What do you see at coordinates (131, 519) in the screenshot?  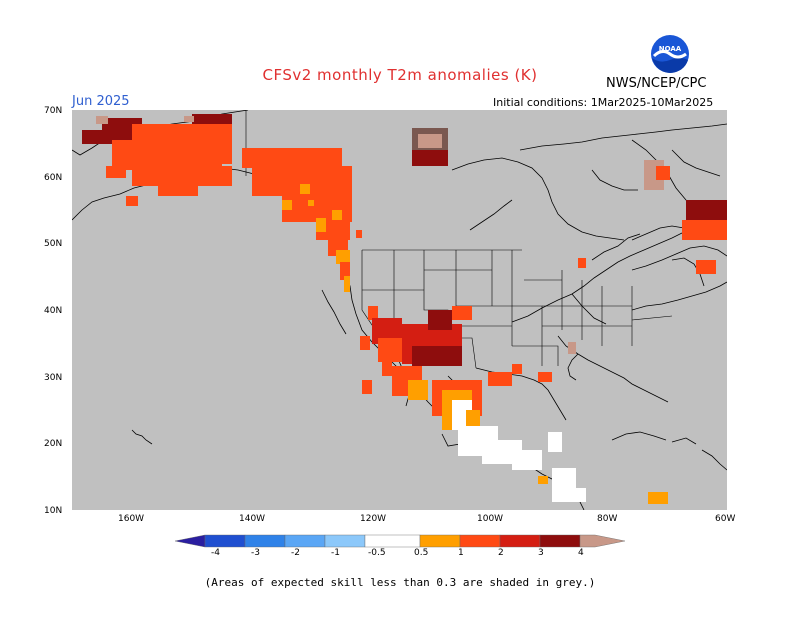 I see `lon-label-160w: 160W` at bounding box center [131, 519].